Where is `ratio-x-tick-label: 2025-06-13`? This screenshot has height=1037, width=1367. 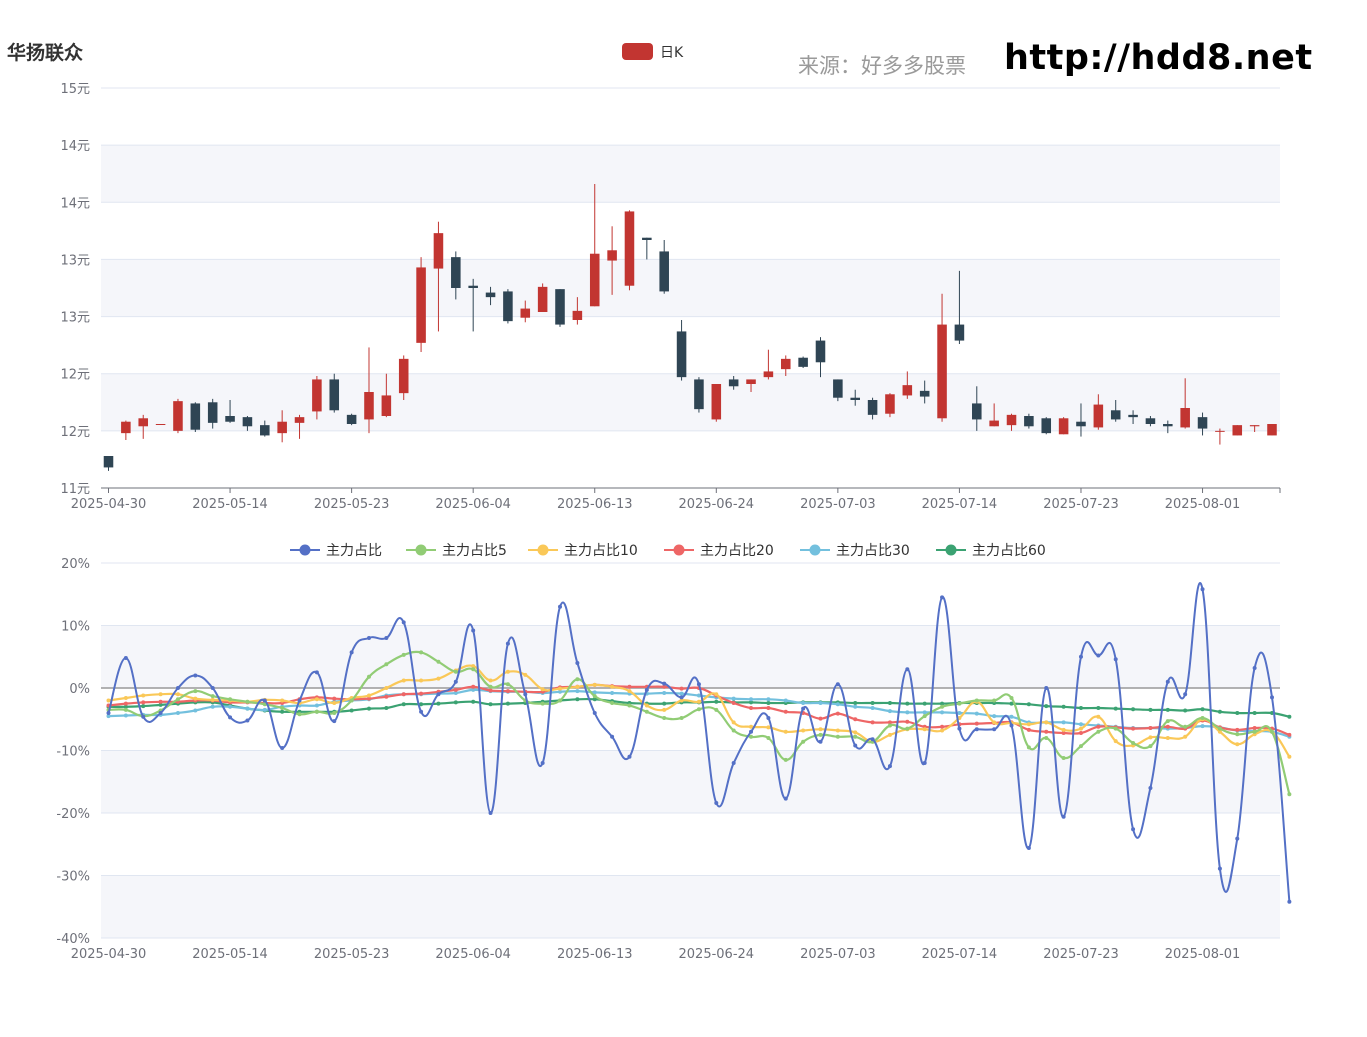
ratio-x-tick-label: 2025-06-13 is located at coordinates (595, 954).